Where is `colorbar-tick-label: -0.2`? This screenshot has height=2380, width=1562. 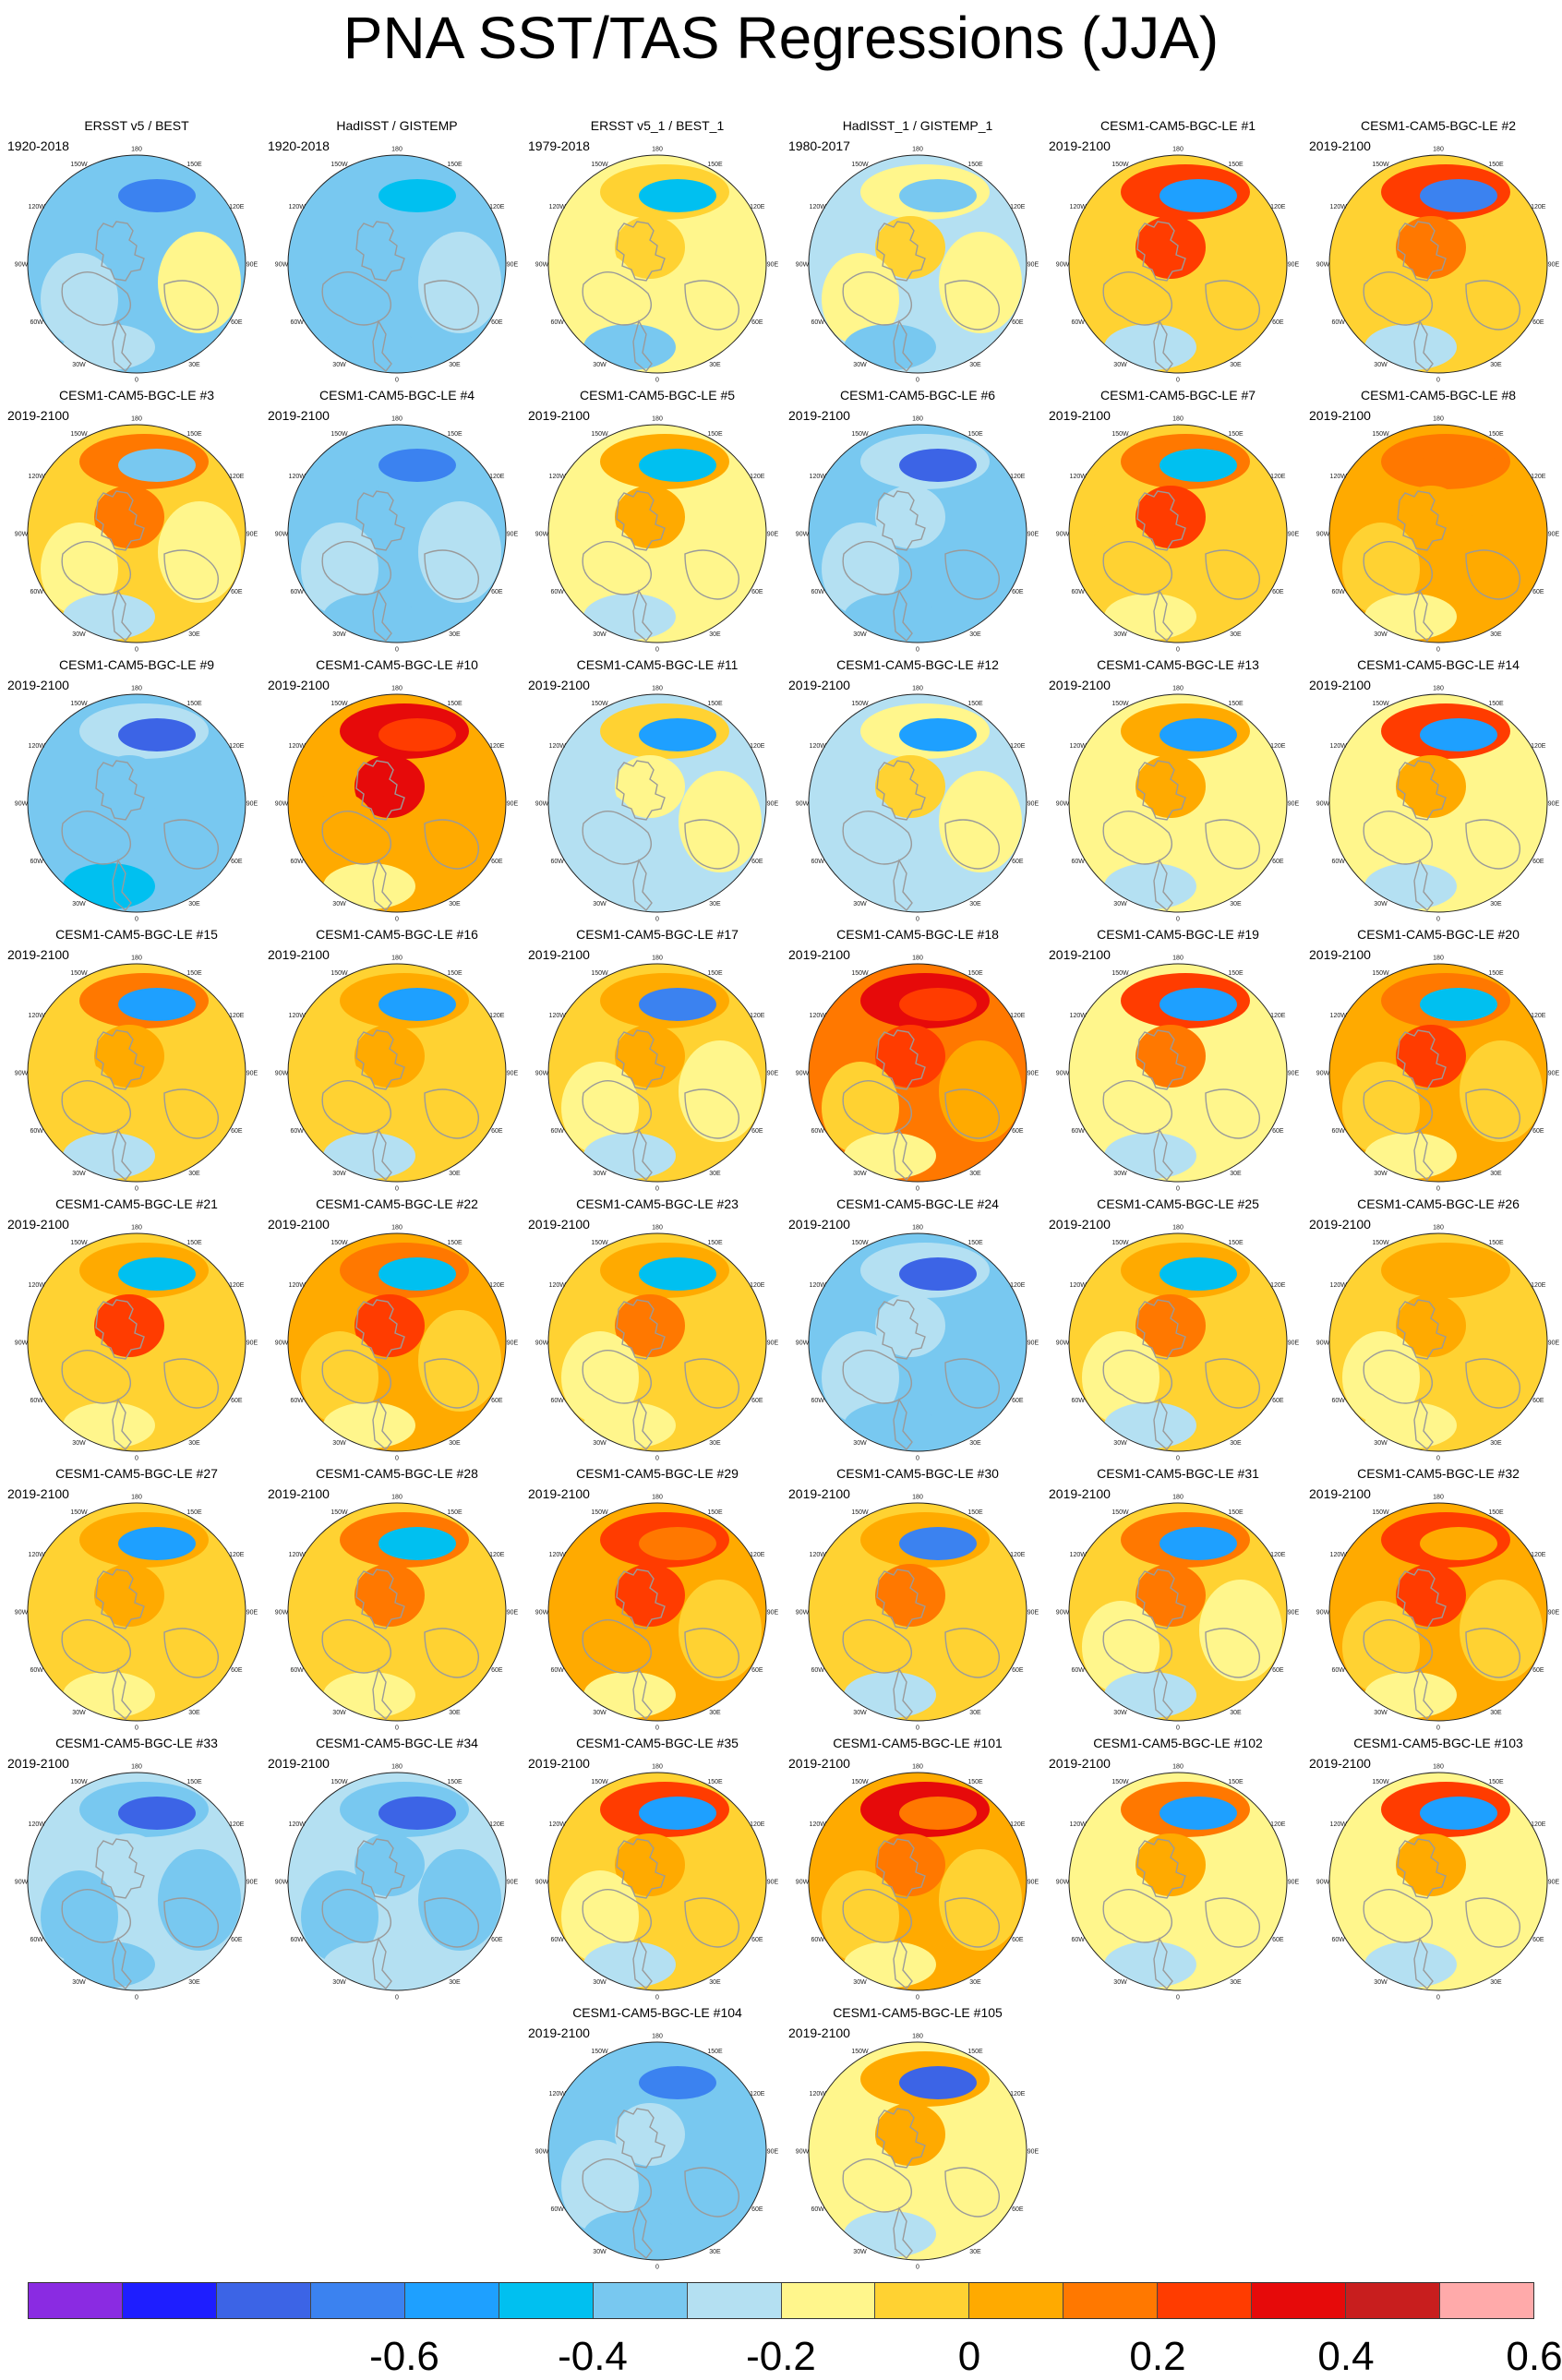 colorbar-tick-label: -0.2 is located at coordinates (781, 2356).